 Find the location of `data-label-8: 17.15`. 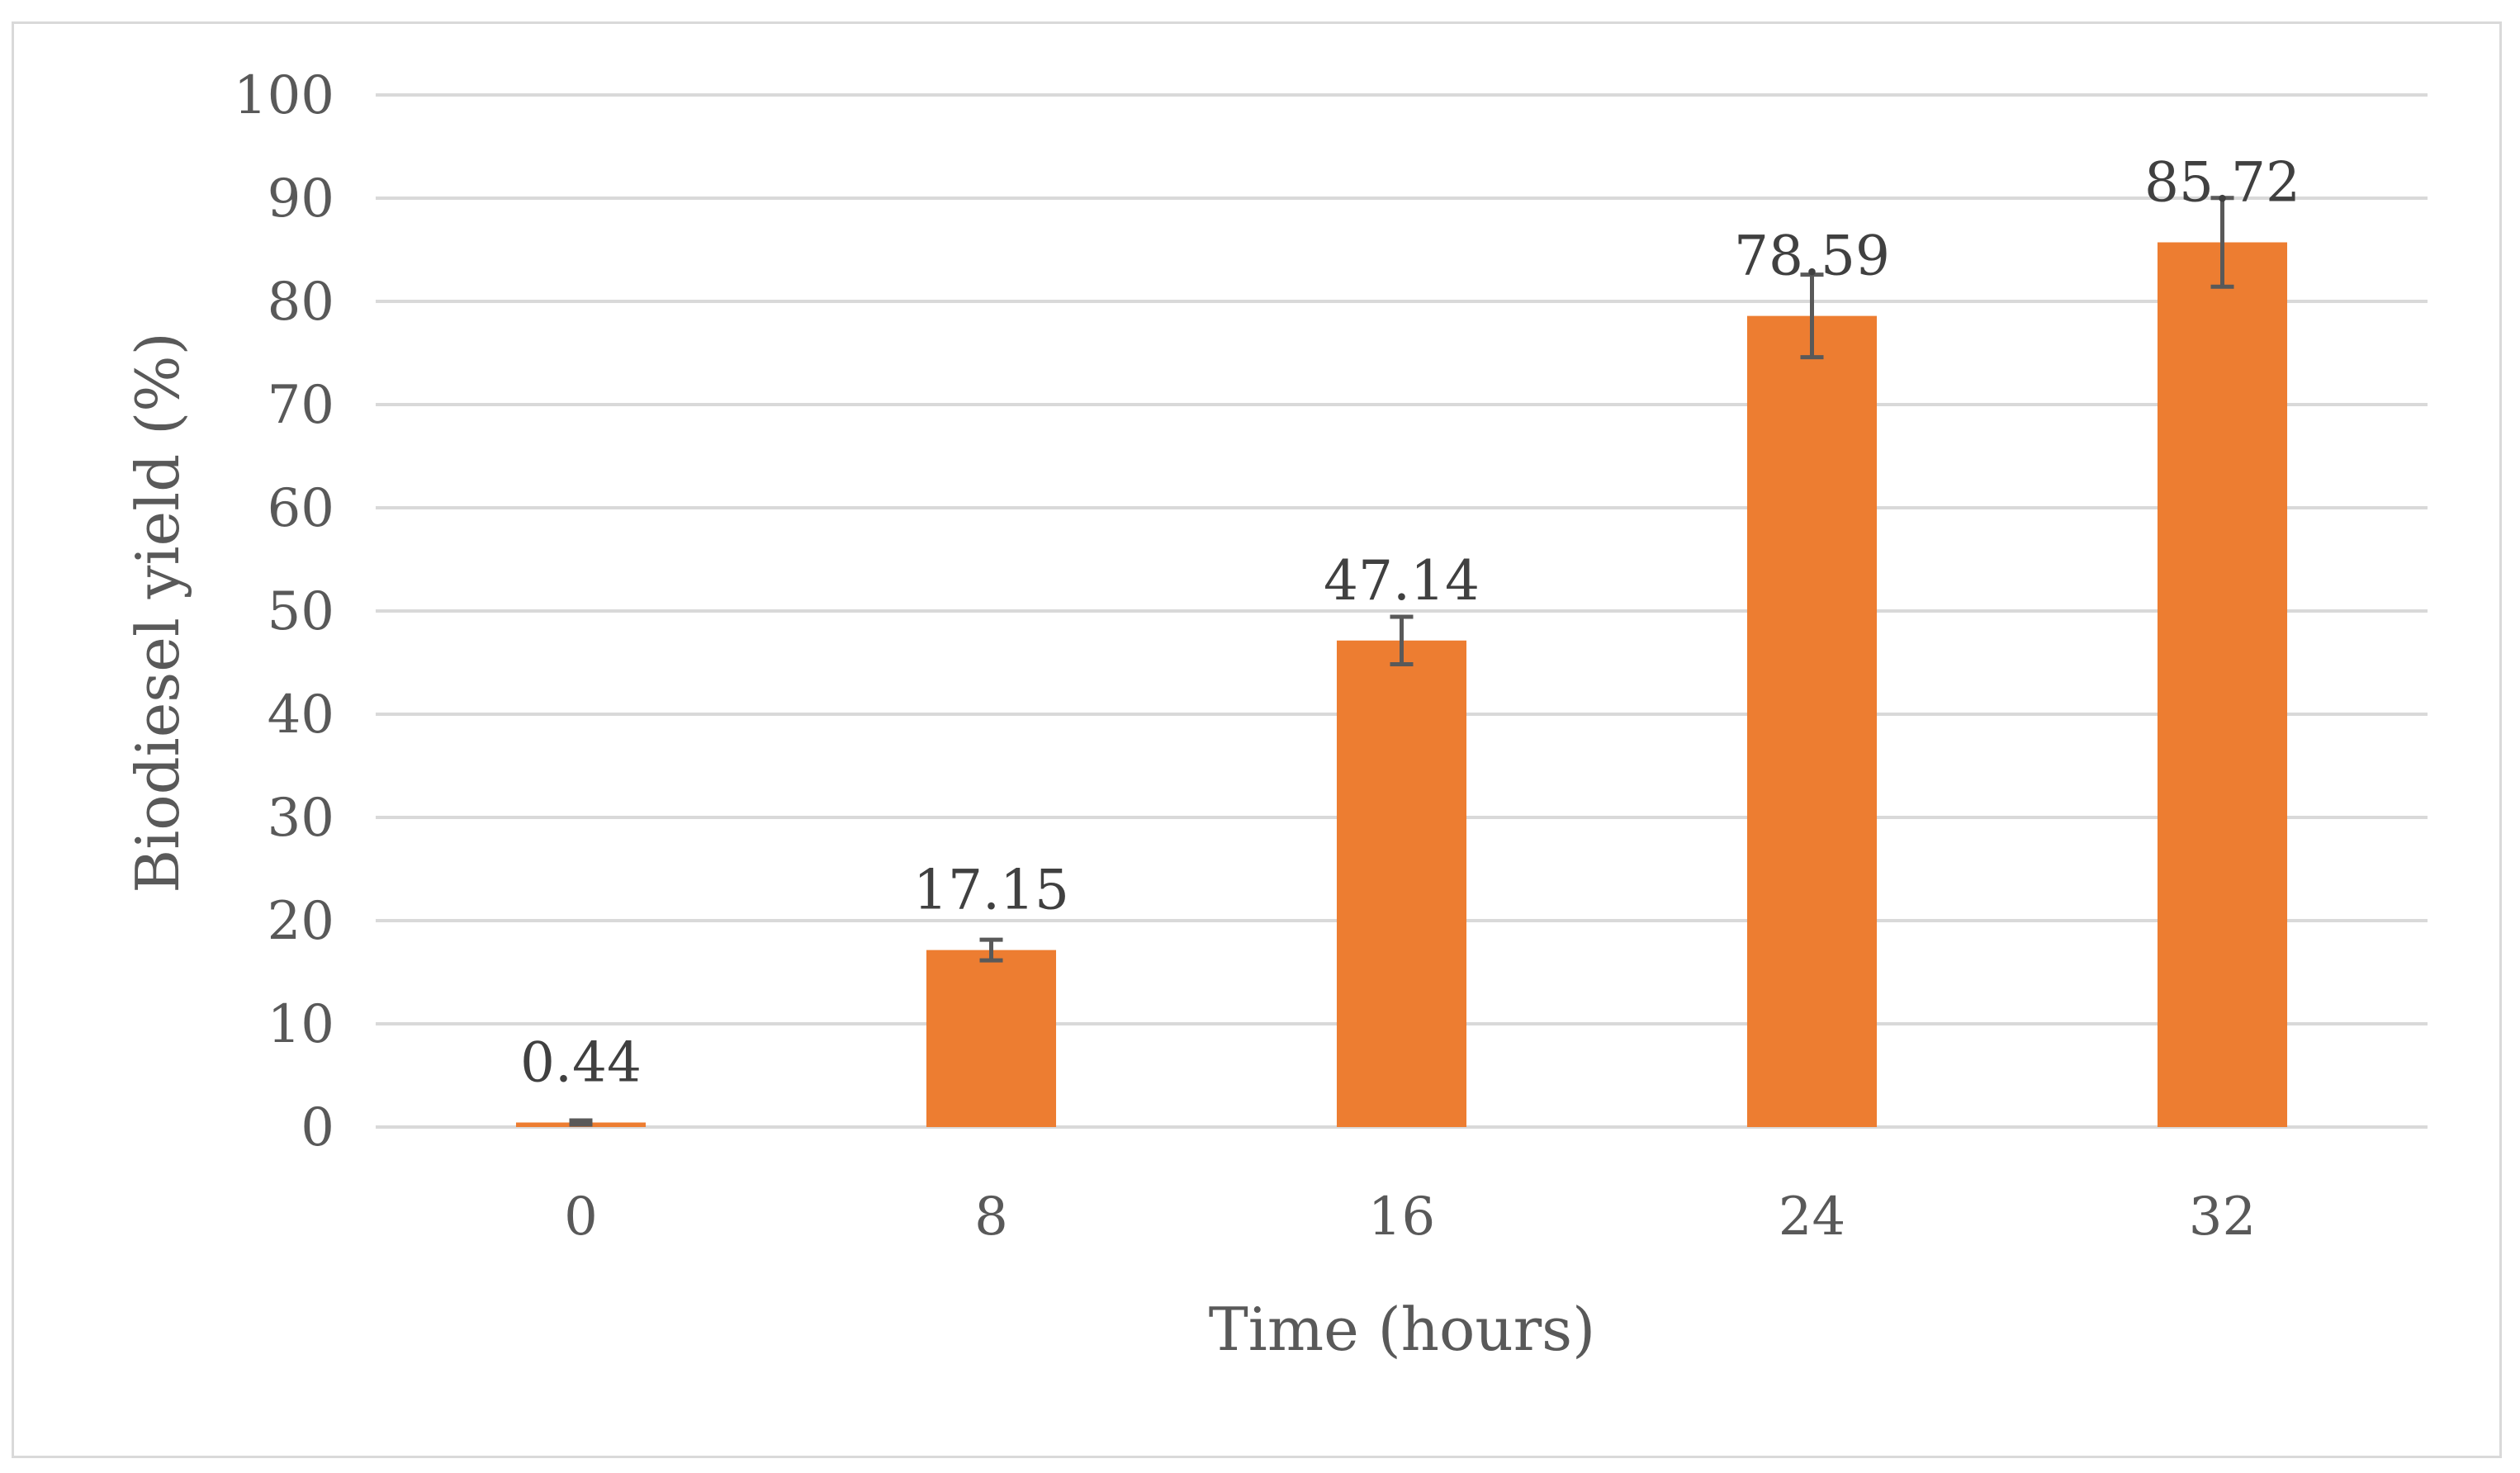

data-label-8: 17.15 is located at coordinates (991, 890).